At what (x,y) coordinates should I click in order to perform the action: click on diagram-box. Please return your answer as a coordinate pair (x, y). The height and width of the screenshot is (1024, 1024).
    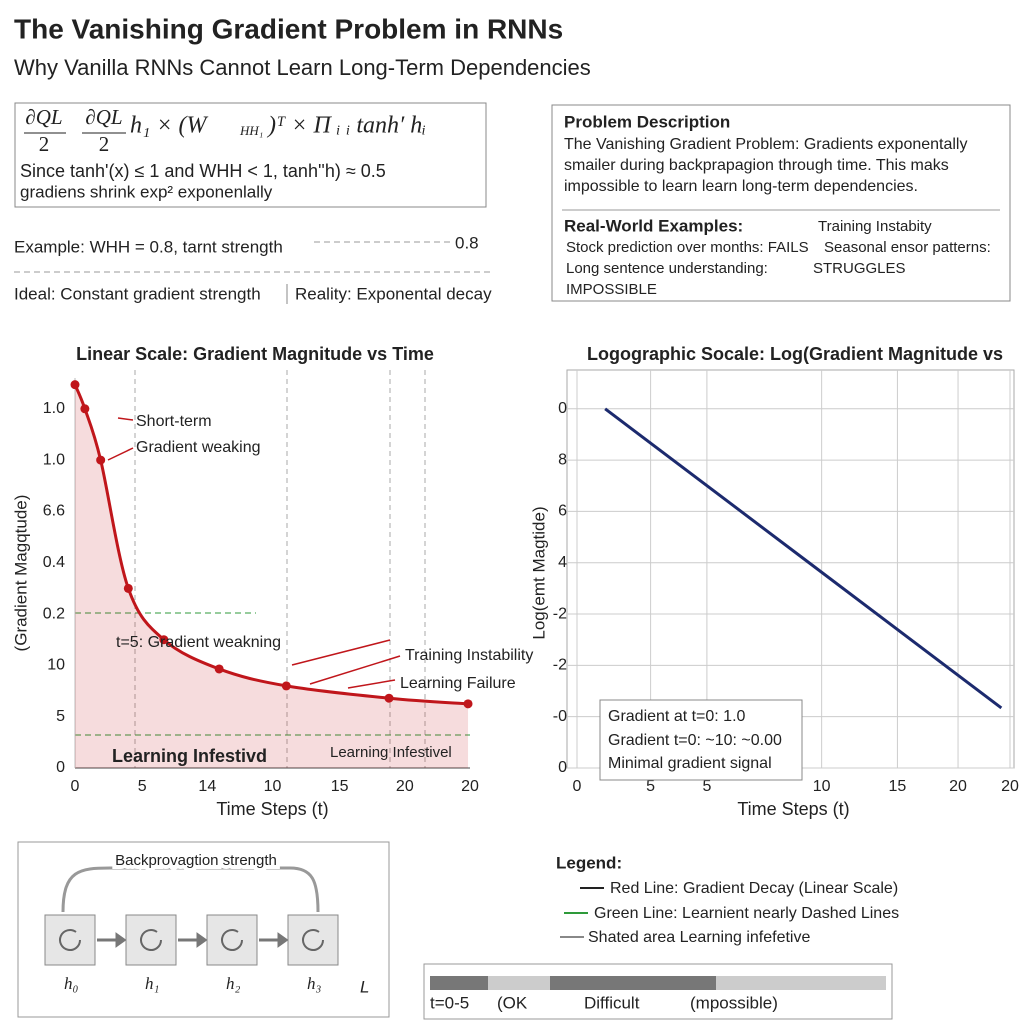
    Looking at the image, I should click on (203, 929).